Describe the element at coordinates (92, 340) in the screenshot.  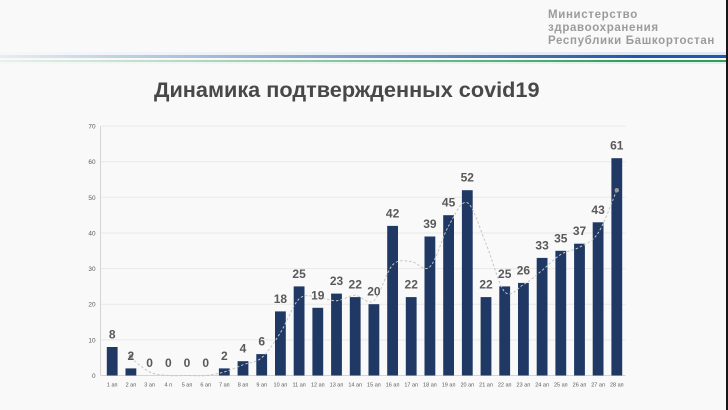
I see `svg-text: 10` at that location.